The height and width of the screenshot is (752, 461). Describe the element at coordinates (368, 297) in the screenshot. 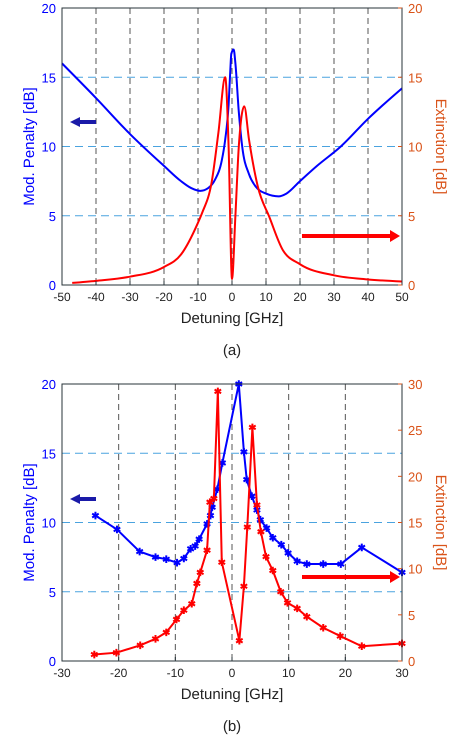

I see `x-tick-label: 40` at that location.